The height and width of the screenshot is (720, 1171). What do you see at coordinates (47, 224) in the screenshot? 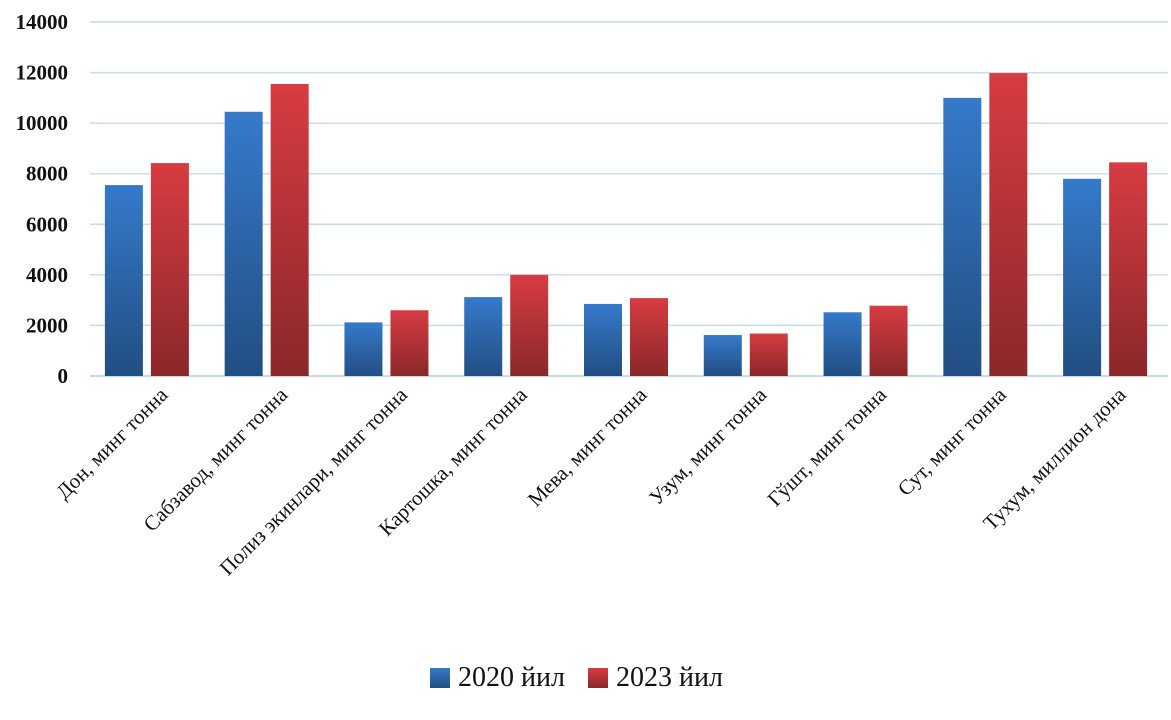
I see `y-tick-label: 6000` at bounding box center [47, 224].